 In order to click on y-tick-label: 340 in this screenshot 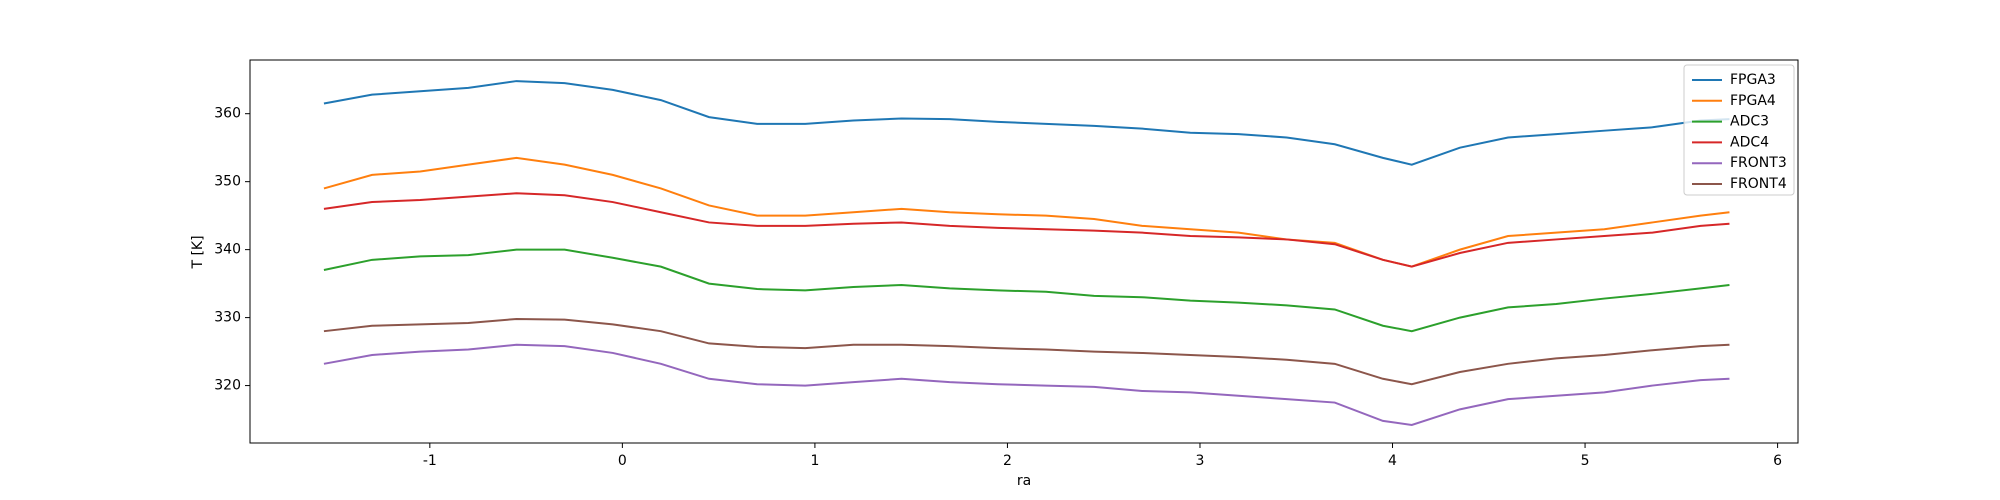, I will do `click(227, 250)`.